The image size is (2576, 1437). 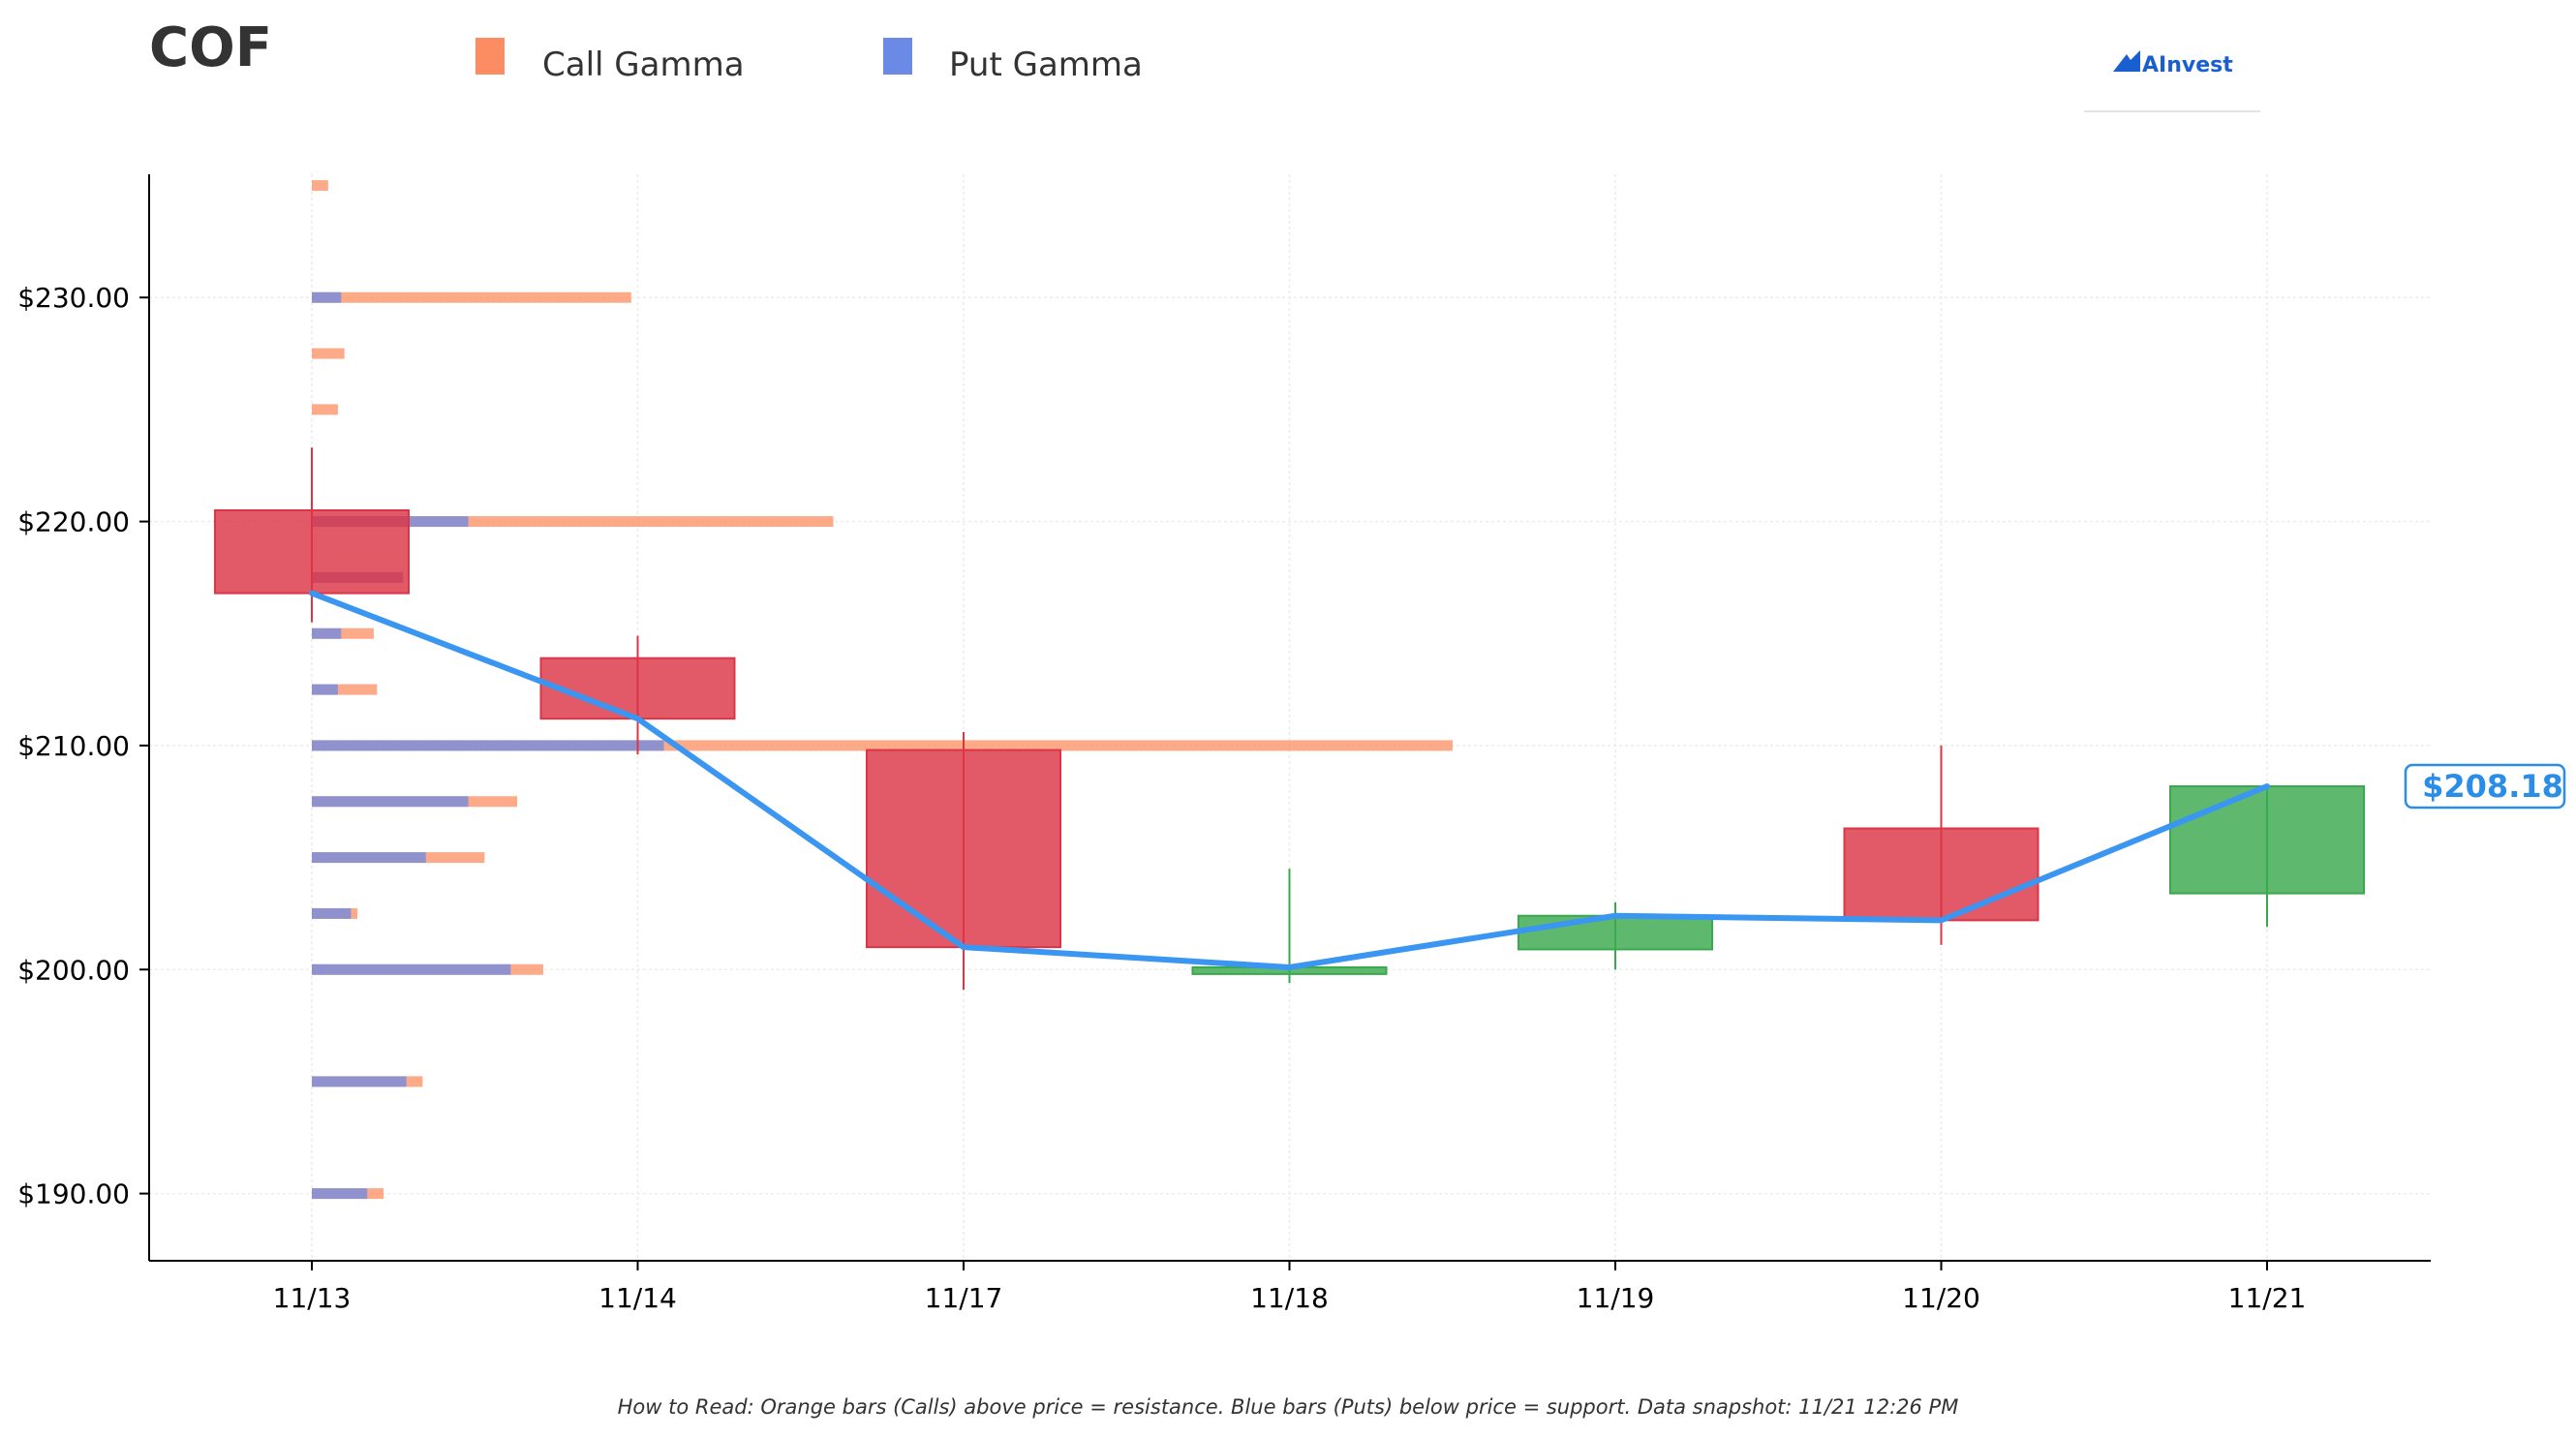 I want to click on x-tick-label: 11/19, so click(x=1616, y=1298).